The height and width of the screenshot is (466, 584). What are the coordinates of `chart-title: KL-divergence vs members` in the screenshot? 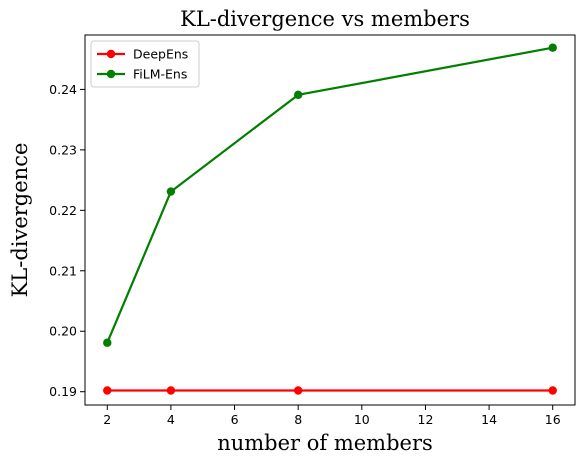 It's located at (325, 19).